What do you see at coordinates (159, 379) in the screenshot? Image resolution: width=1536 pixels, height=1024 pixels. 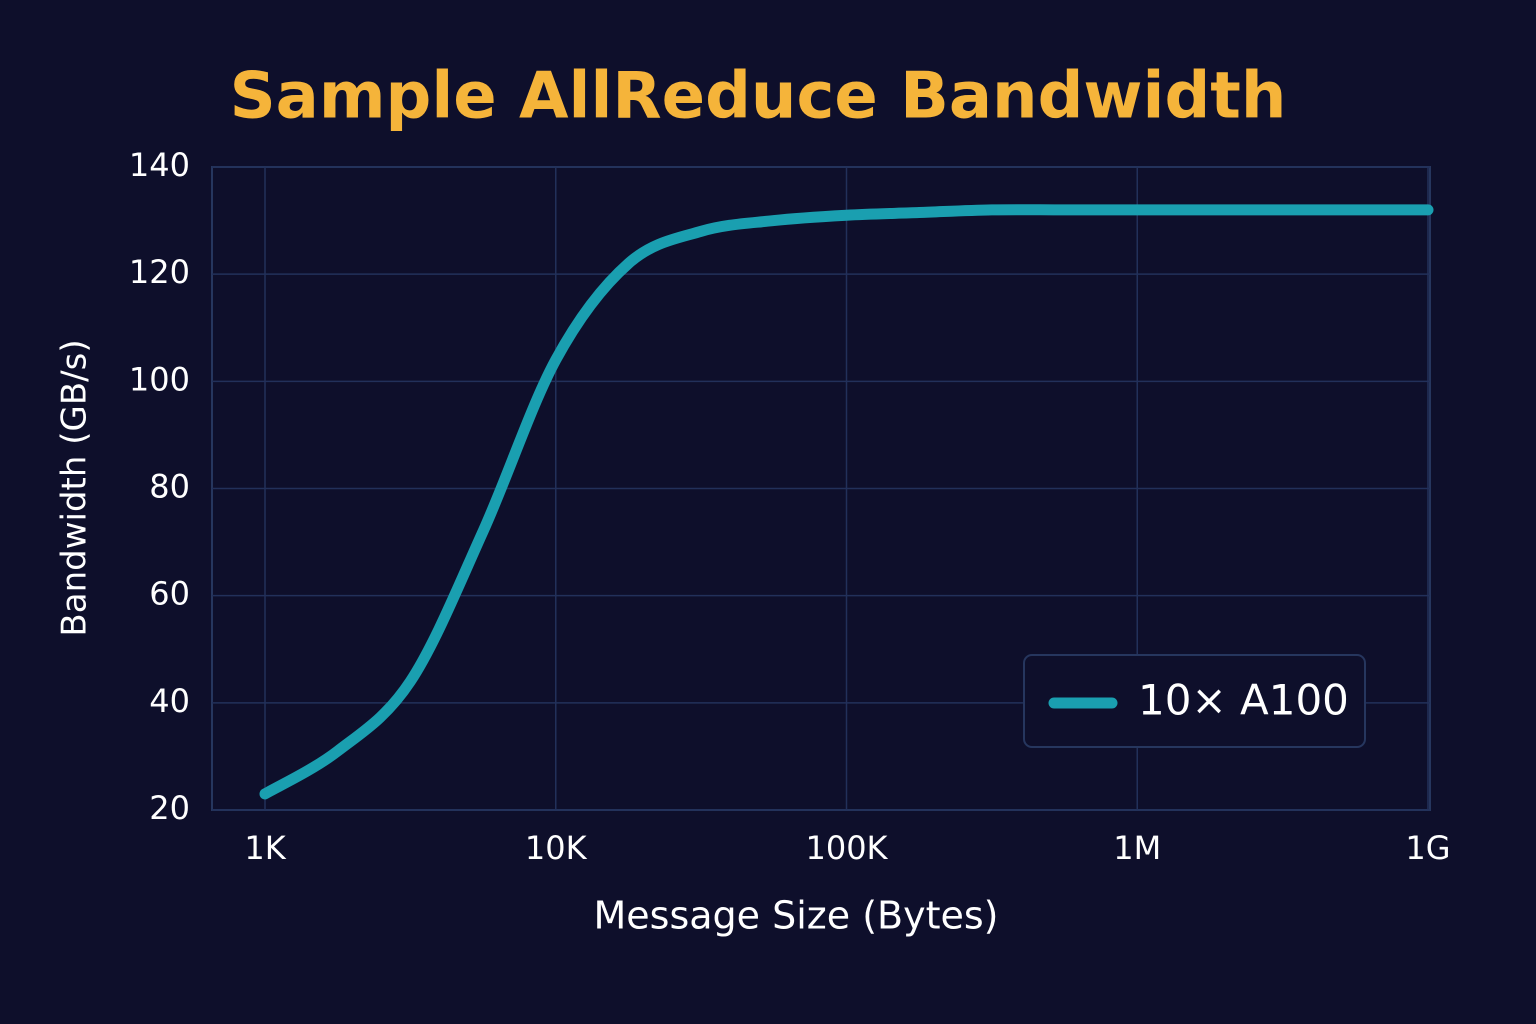 I see `y-tick-label: 100` at bounding box center [159, 379].